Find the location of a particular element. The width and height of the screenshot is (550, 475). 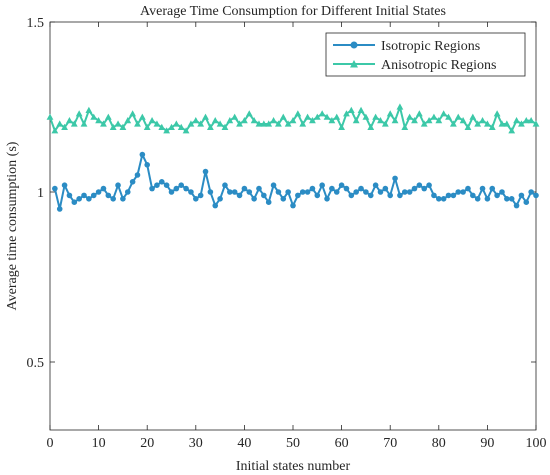

legend: Isotropic Regions Anisotropic Regions is located at coordinates (425, 54).